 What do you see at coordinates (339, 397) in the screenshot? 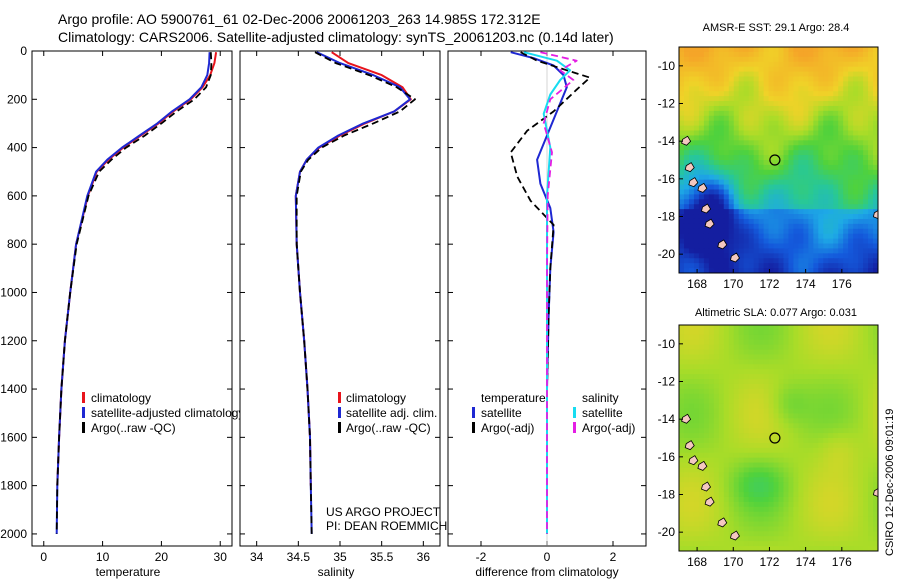
I see `legend-climatology-swatch` at bounding box center [339, 397].